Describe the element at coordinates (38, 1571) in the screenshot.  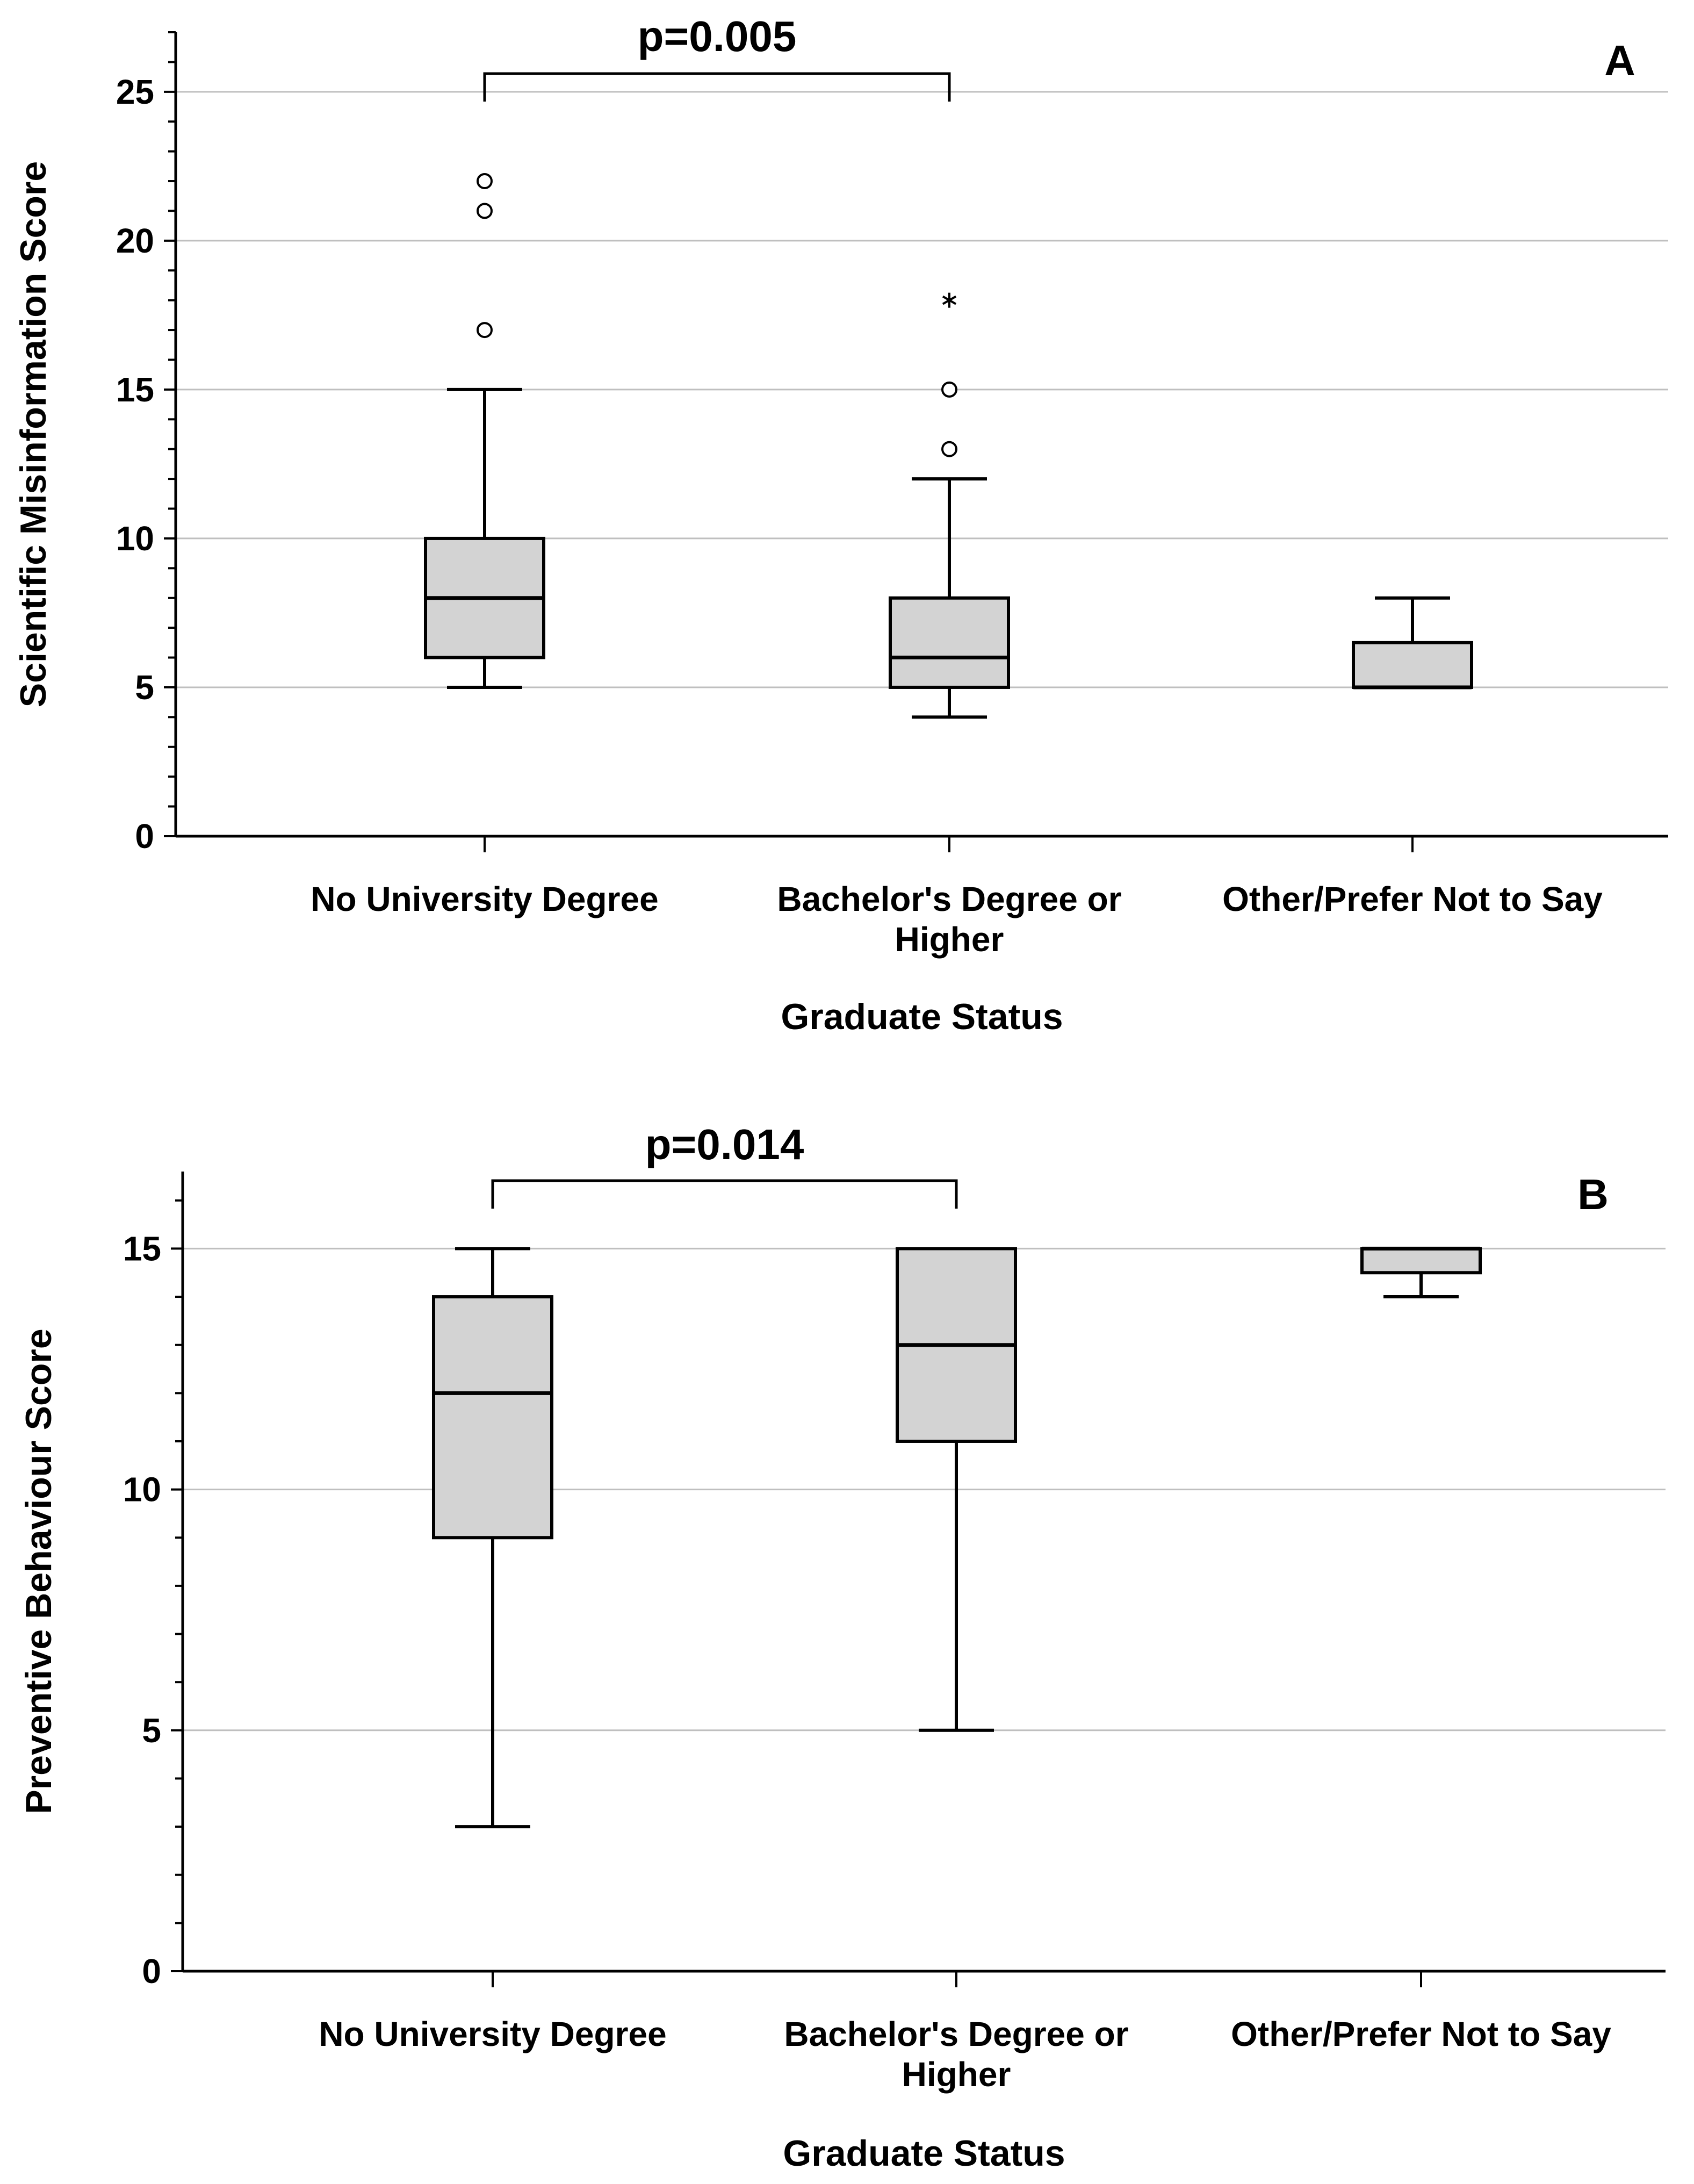
I see `y-axis-title: Preventive Behaviour Score` at that location.